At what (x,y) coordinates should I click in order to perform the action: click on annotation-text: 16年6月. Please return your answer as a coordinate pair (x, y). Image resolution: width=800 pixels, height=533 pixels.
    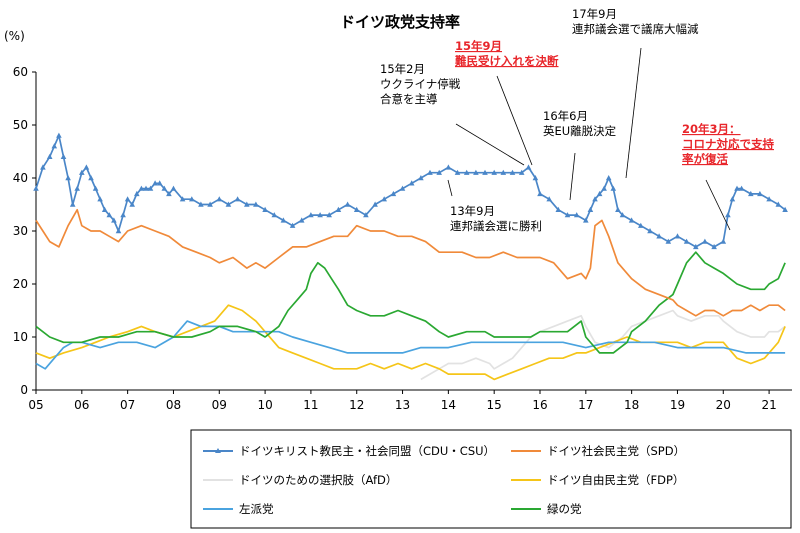
    Looking at the image, I should click on (565, 116).